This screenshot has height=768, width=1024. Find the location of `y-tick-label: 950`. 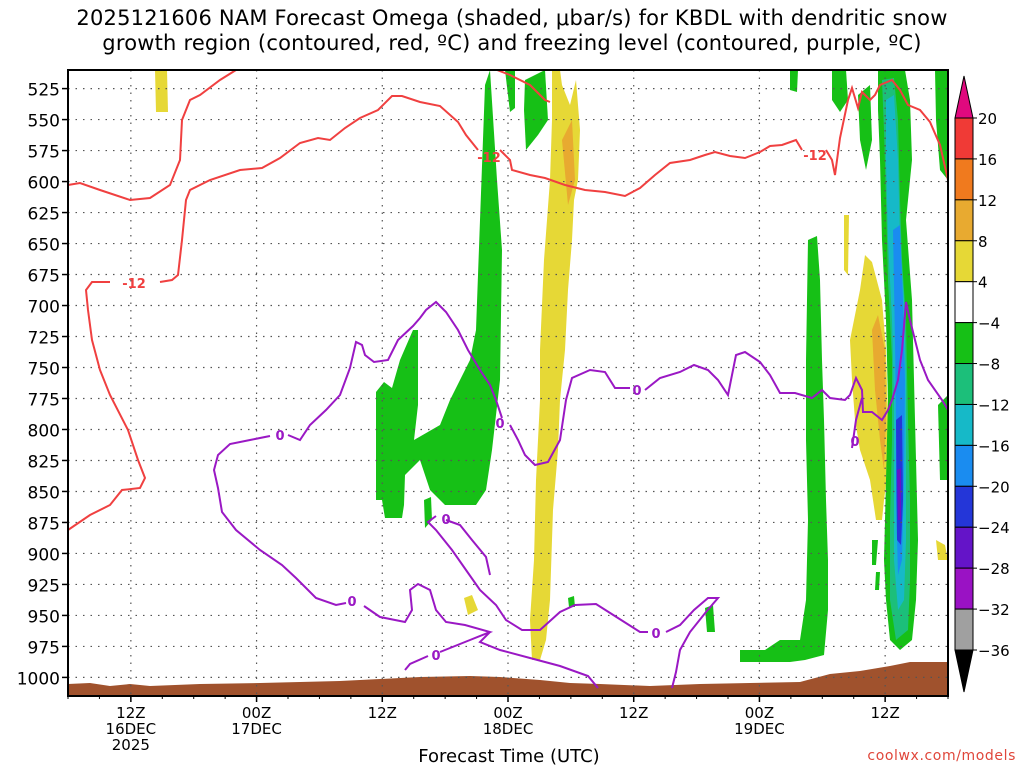

y-tick-label: 950 is located at coordinates (44, 617).